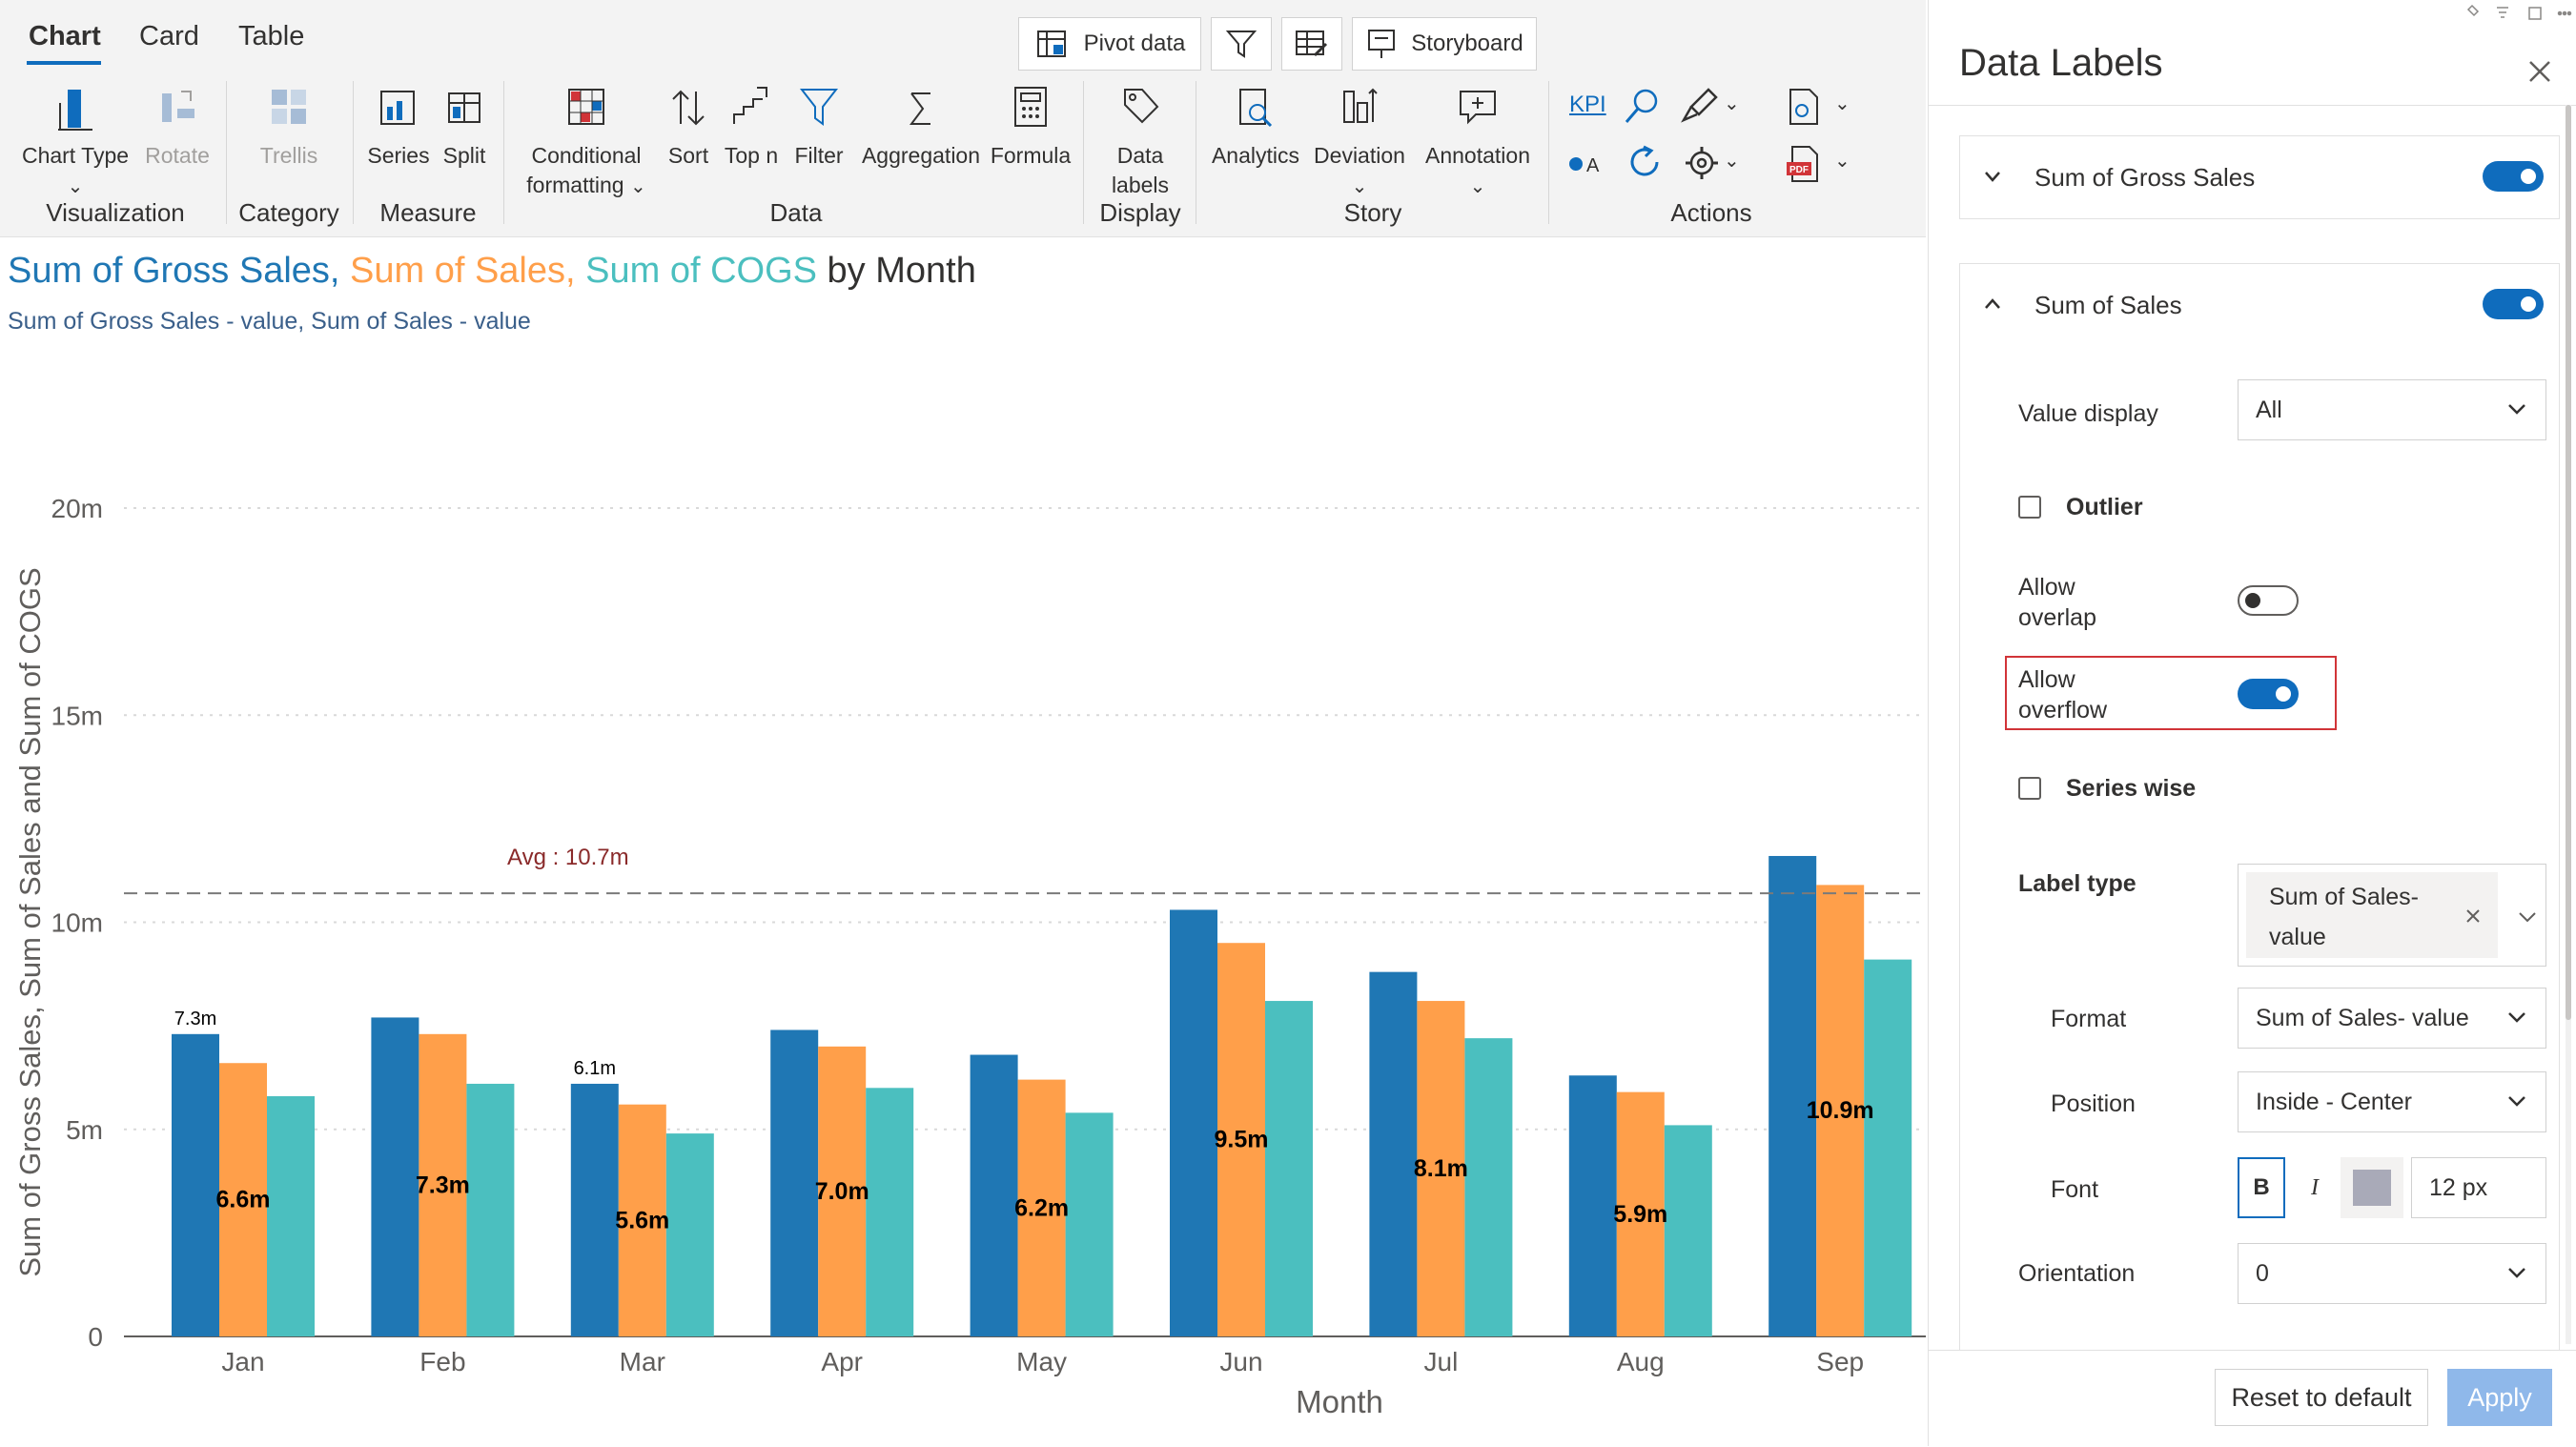 The width and height of the screenshot is (2576, 1447). Describe the element at coordinates (2108, 305) in the screenshot. I see `section-sales-label: Sum of Sales` at that location.